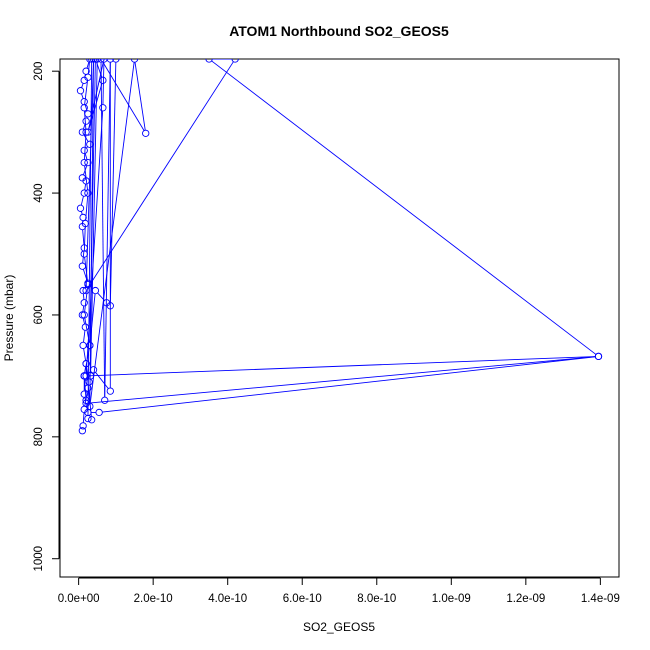 This screenshot has width=650, height=650. What do you see at coordinates (600, 599) in the screenshot?
I see `x-tick-label: 1.4e-09` at bounding box center [600, 599].